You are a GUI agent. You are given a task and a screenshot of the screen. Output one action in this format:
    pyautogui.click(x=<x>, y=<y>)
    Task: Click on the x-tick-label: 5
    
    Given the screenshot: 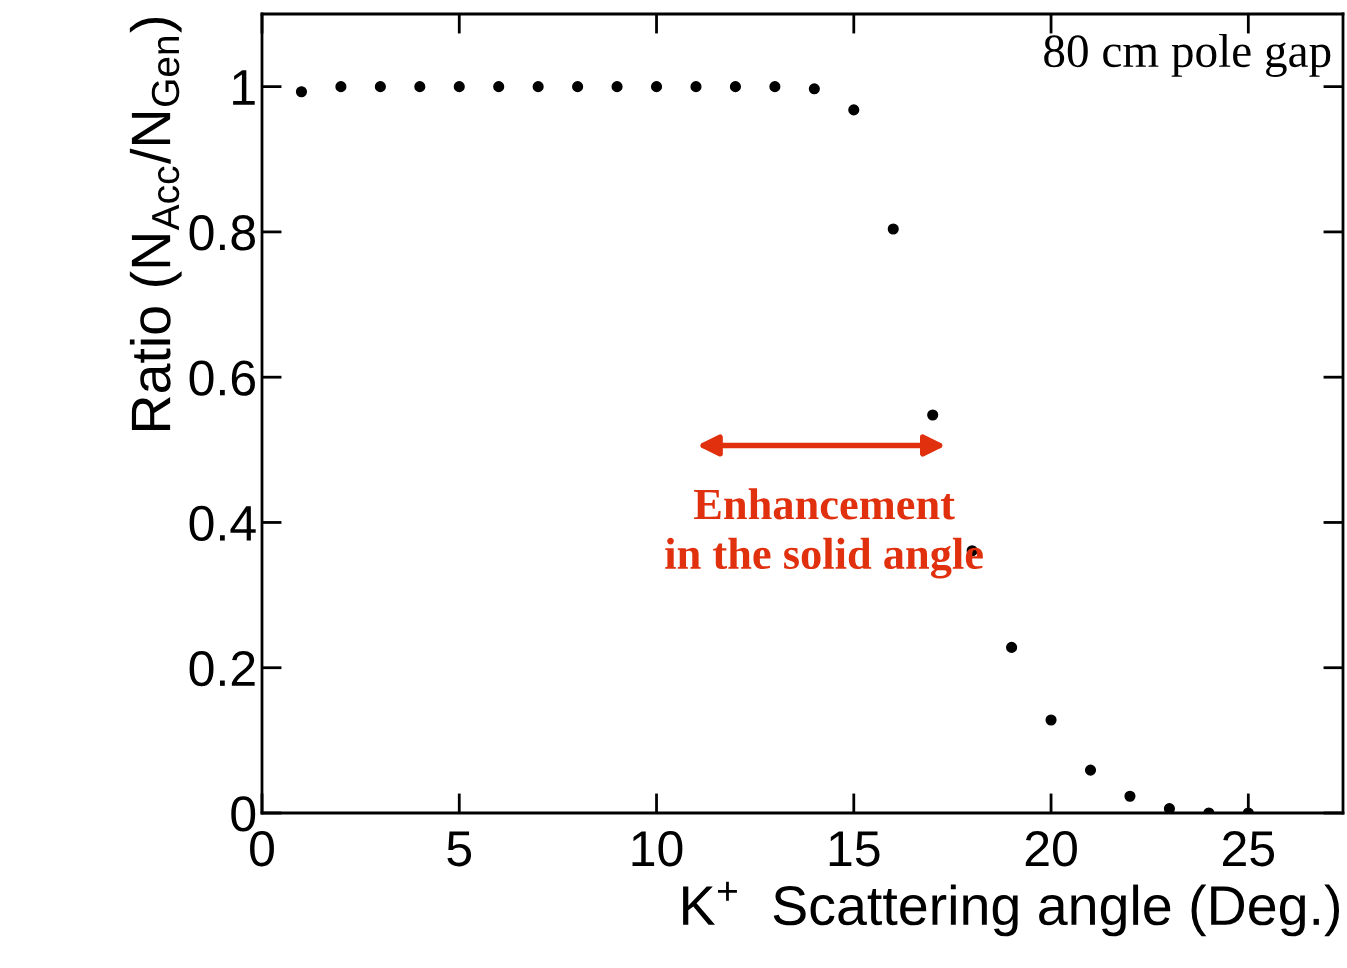 What is the action you would take?
    pyautogui.click(x=459, y=849)
    